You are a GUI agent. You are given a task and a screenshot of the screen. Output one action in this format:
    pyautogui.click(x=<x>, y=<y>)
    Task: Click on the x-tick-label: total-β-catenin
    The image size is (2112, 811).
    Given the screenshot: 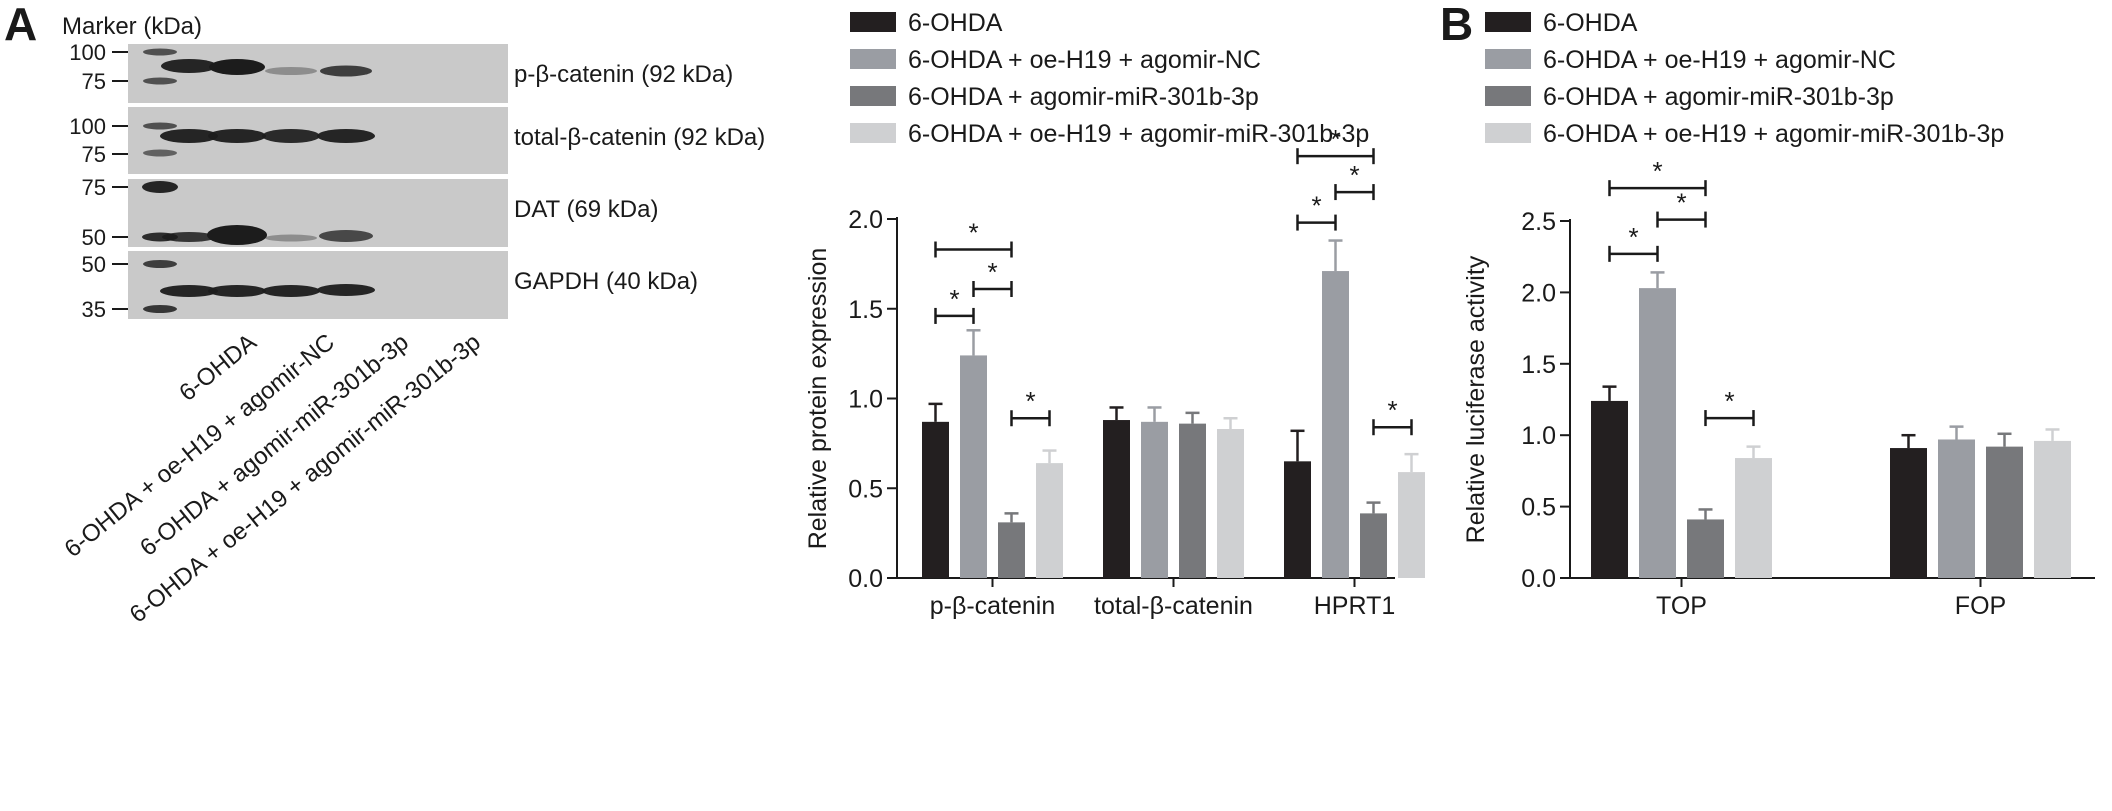 What is the action you would take?
    pyautogui.click(x=1173, y=606)
    